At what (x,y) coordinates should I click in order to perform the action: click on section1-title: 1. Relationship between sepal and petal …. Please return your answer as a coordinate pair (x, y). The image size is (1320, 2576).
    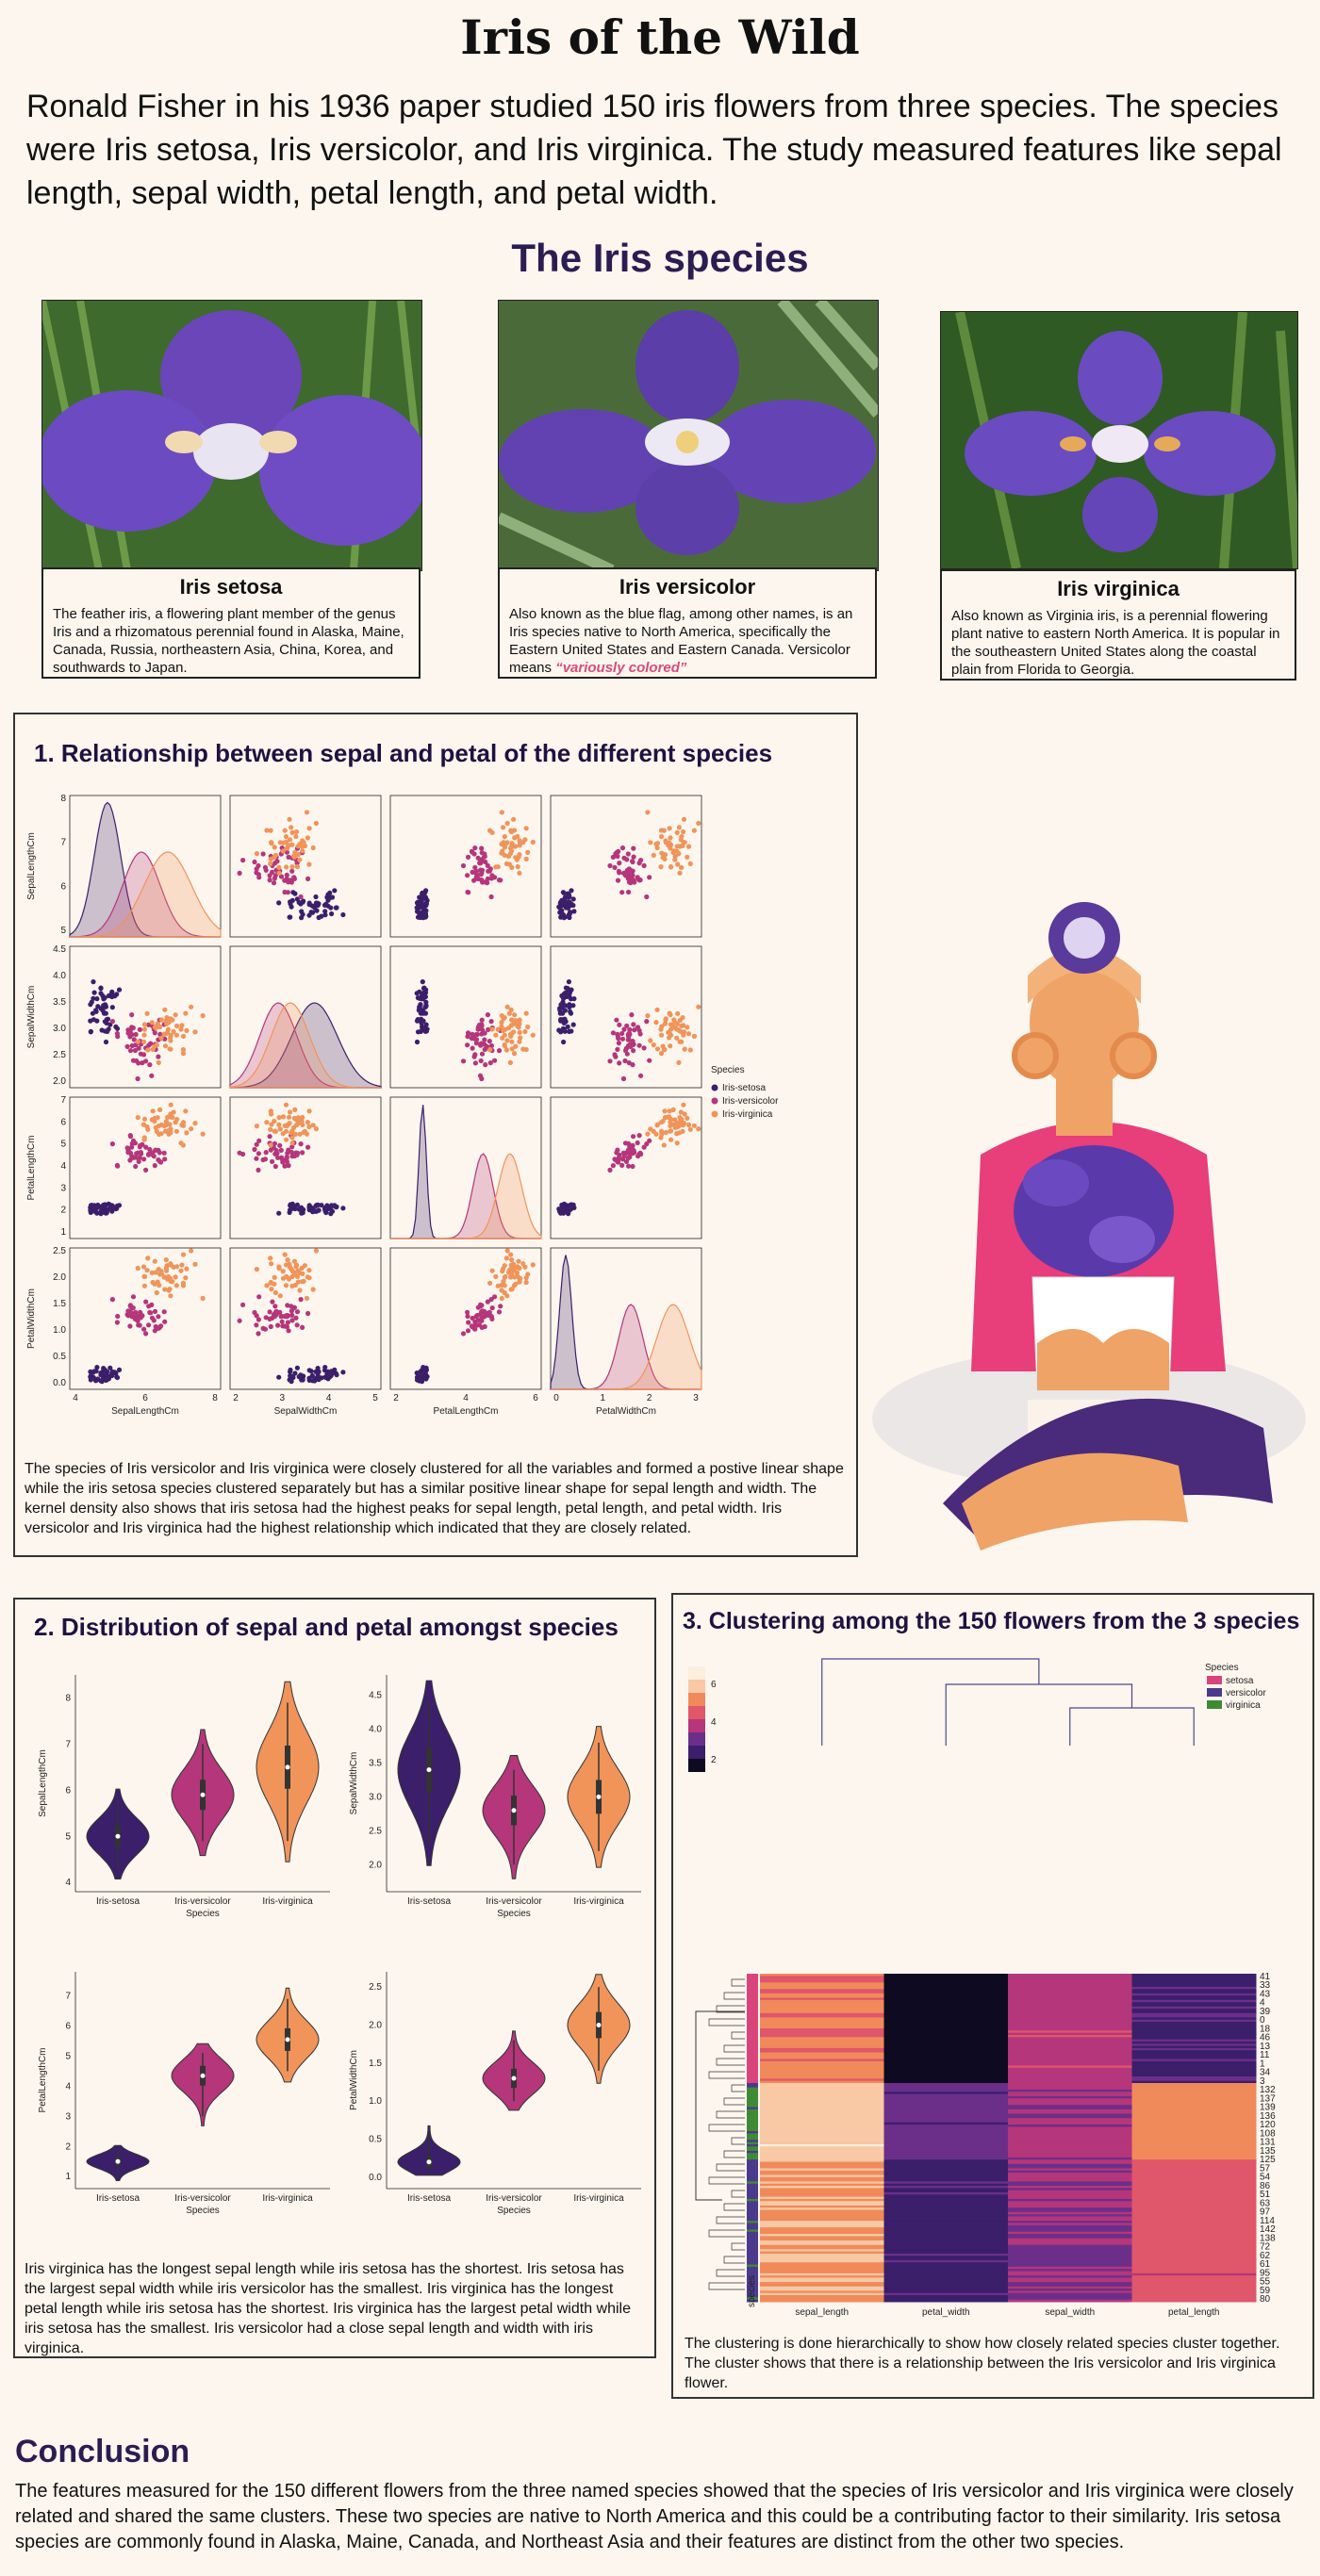
    Looking at the image, I should click on (403, 753).